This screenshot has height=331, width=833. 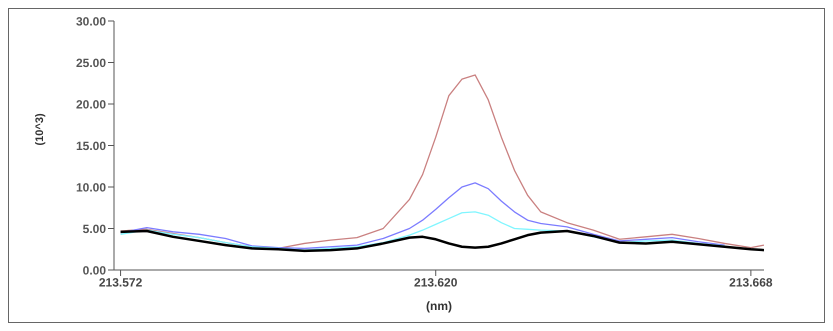 What do you see at coordinates (94, 270) in the screenshot?
I see `y-tick-label: 0.00` at bounding box center [94, 270].